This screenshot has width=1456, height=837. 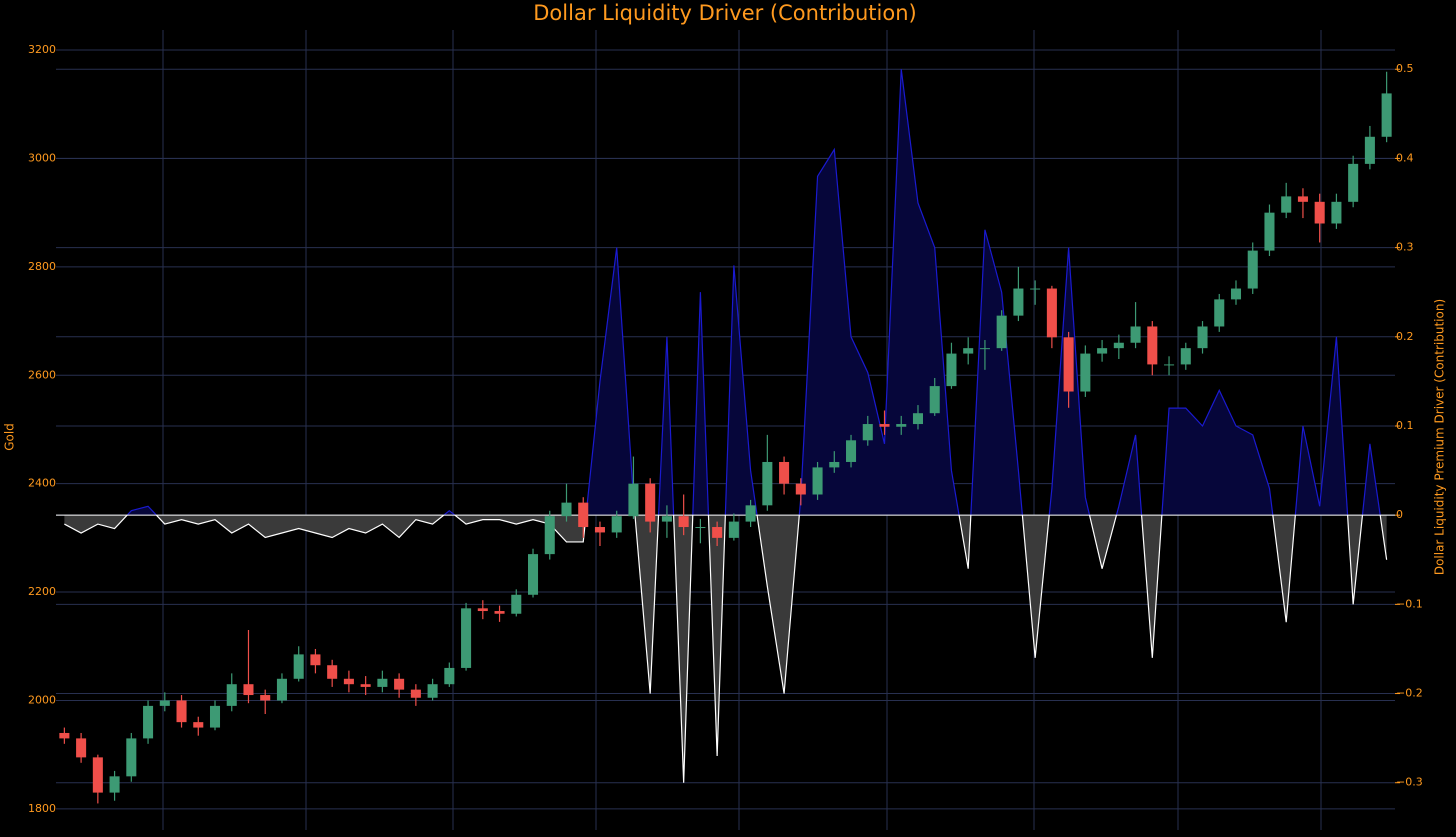 I want to click on y-tick-label: 2400, so click(x=42, y=483).